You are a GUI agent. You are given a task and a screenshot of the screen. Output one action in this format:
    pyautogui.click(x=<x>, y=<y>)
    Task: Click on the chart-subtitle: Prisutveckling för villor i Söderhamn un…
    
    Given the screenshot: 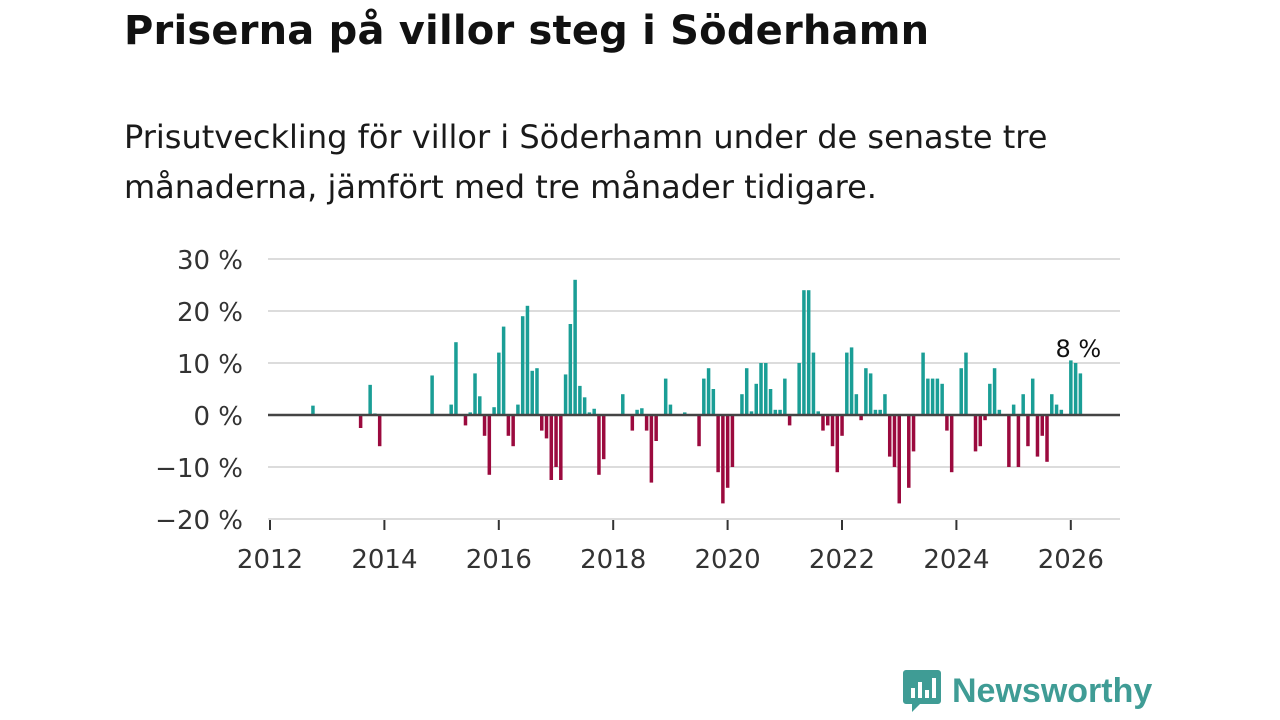 What is the action you would take?
    pyautogui.click(x=586, y=162)
    